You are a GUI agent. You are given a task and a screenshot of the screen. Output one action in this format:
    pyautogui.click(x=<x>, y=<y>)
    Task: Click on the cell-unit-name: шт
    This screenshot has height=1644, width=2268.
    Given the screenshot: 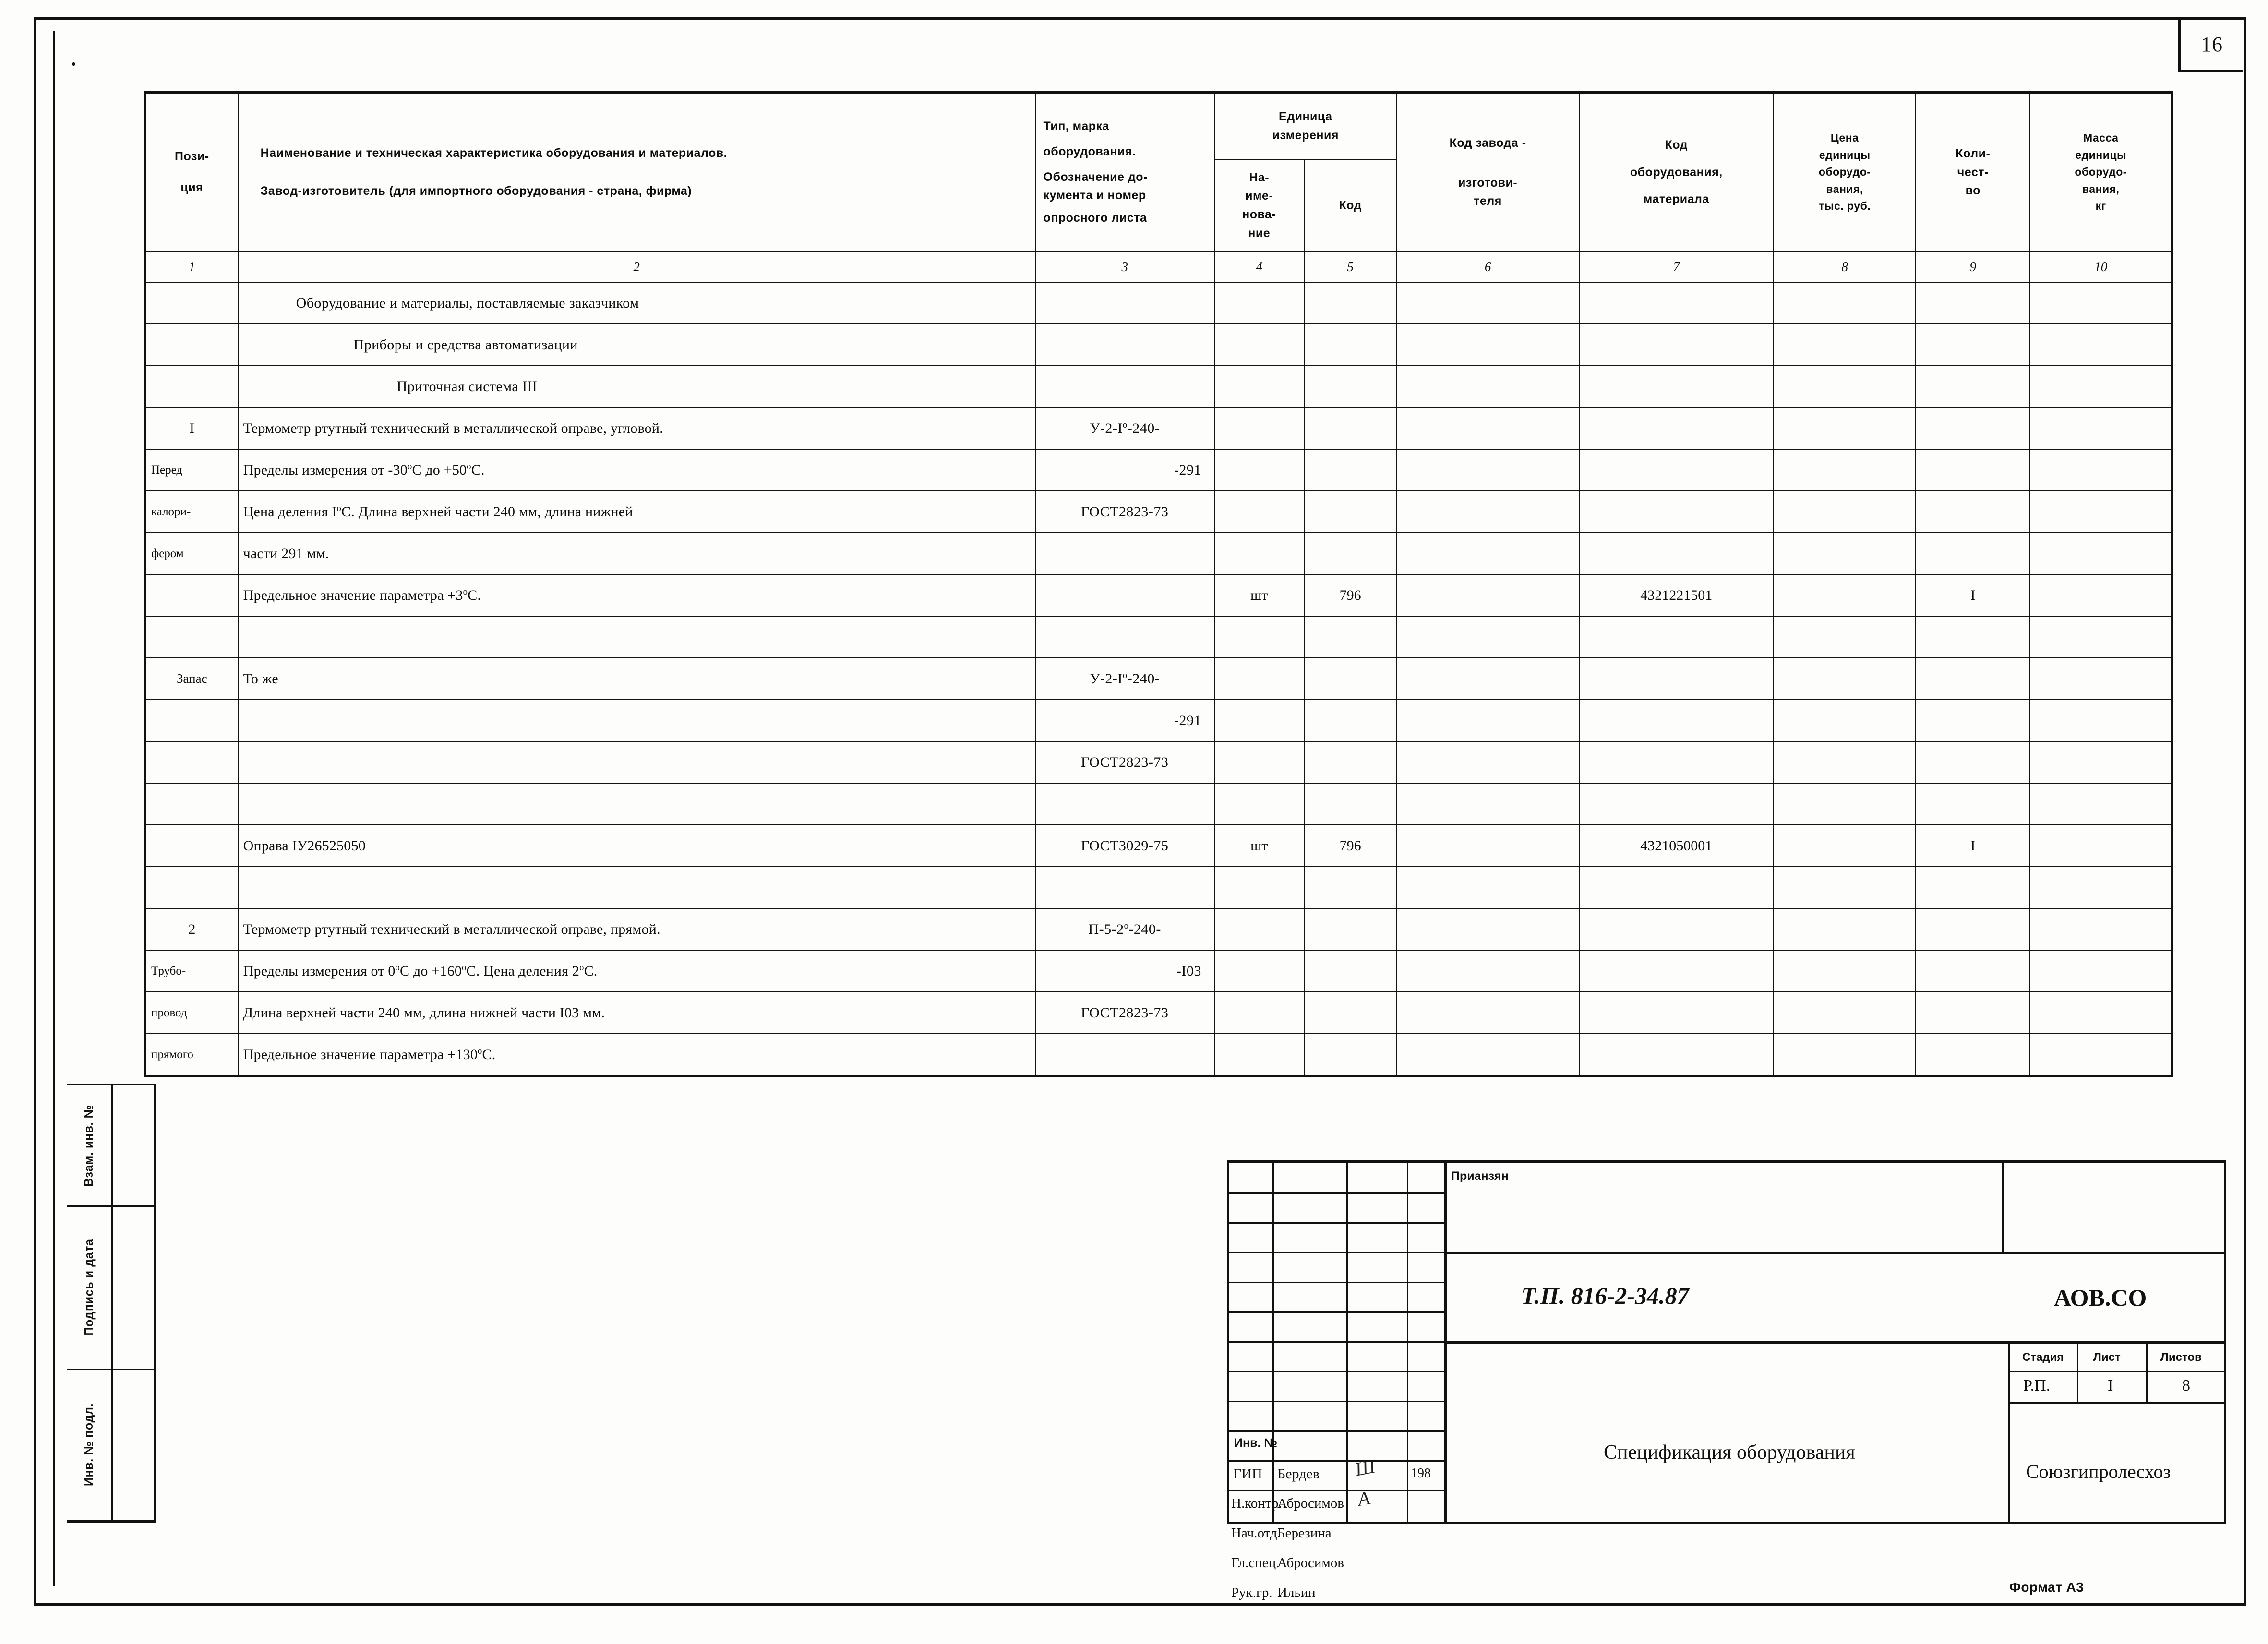 What is the action you would take?
    pyautogui.click(x=1259, y=846)
    